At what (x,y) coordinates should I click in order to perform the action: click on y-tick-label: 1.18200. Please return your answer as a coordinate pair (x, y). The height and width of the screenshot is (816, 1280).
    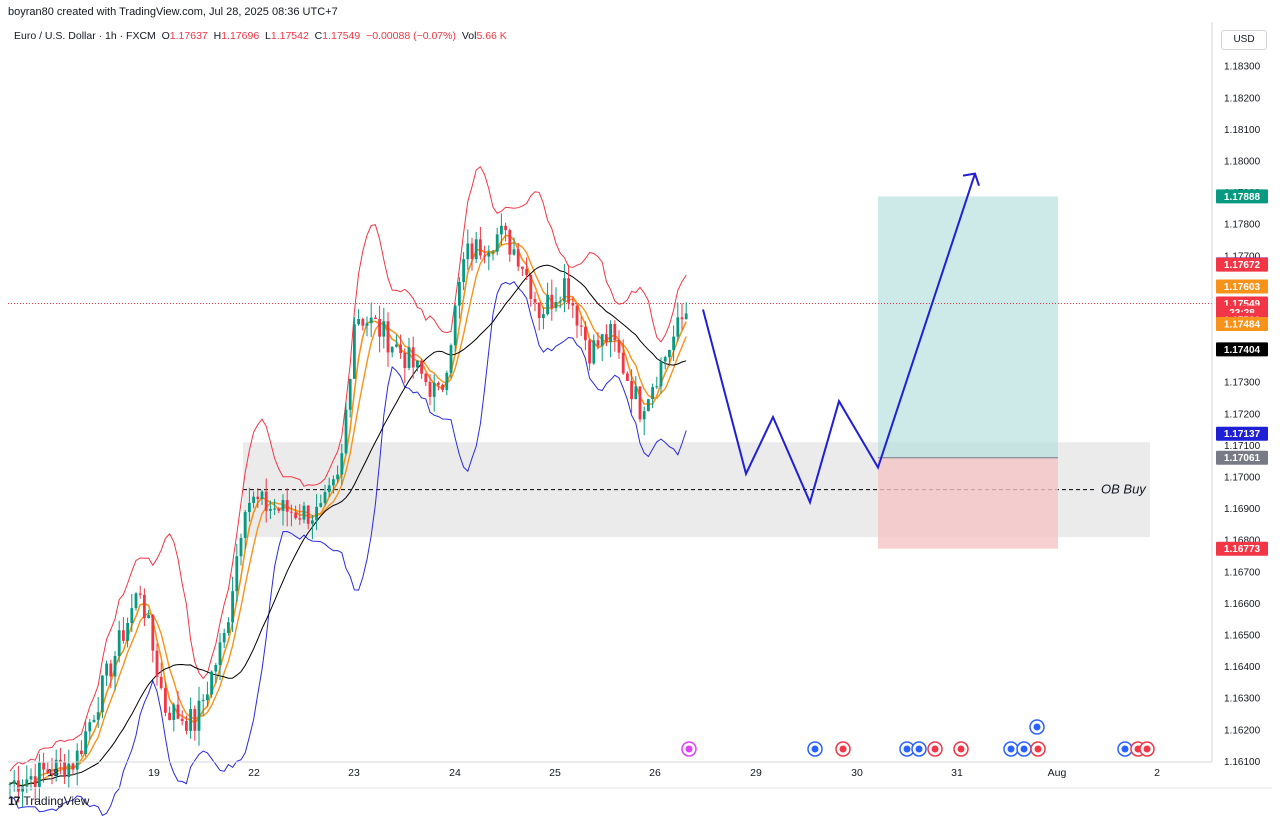
    Looking at the image, I should click on (1242, 98).